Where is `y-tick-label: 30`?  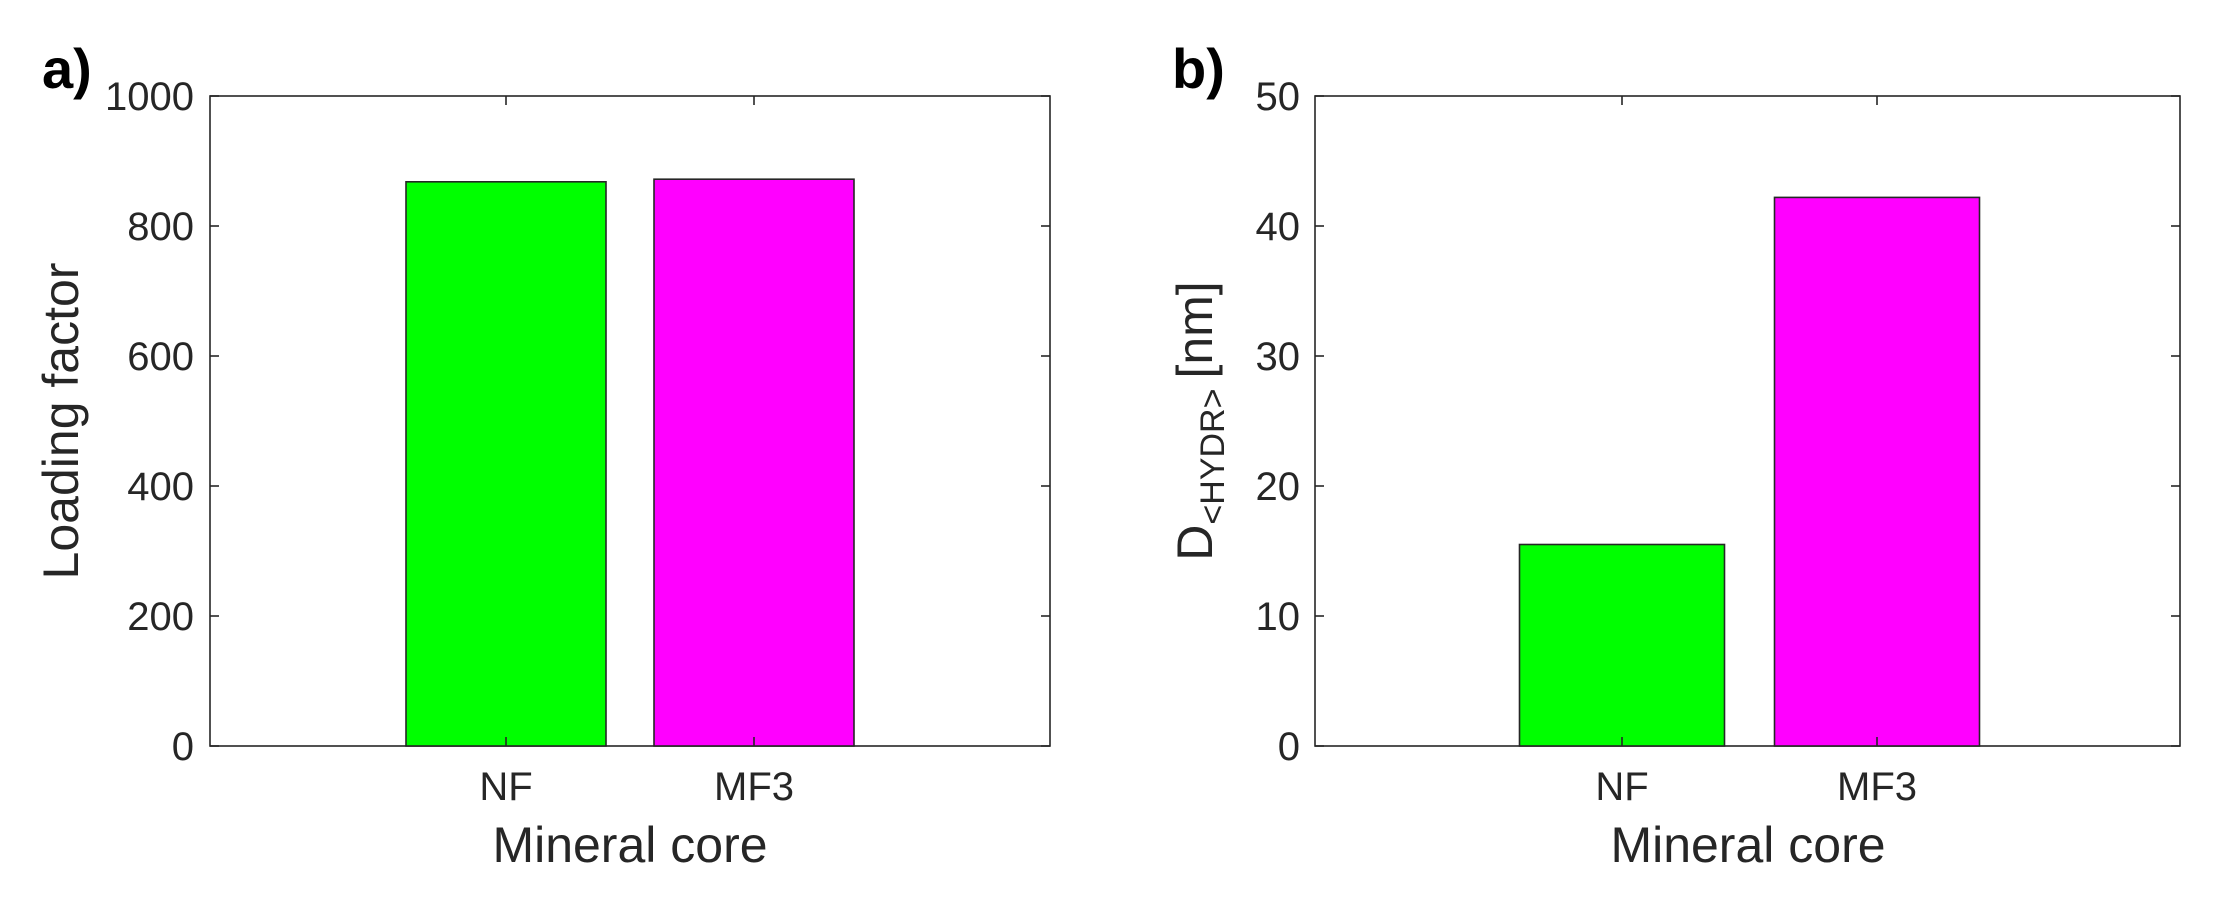 y-tick-label: 30 is located at coordinates (1278, 357).